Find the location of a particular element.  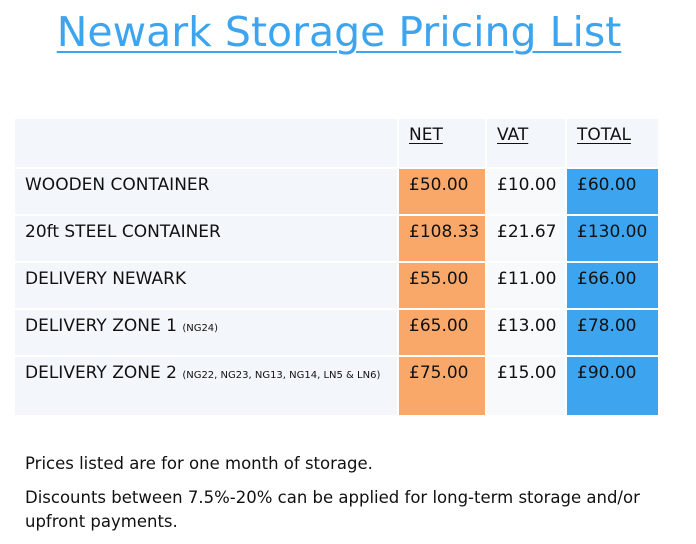

page-title: Newark Storage Pricing List is located at coordinates (339, 32).